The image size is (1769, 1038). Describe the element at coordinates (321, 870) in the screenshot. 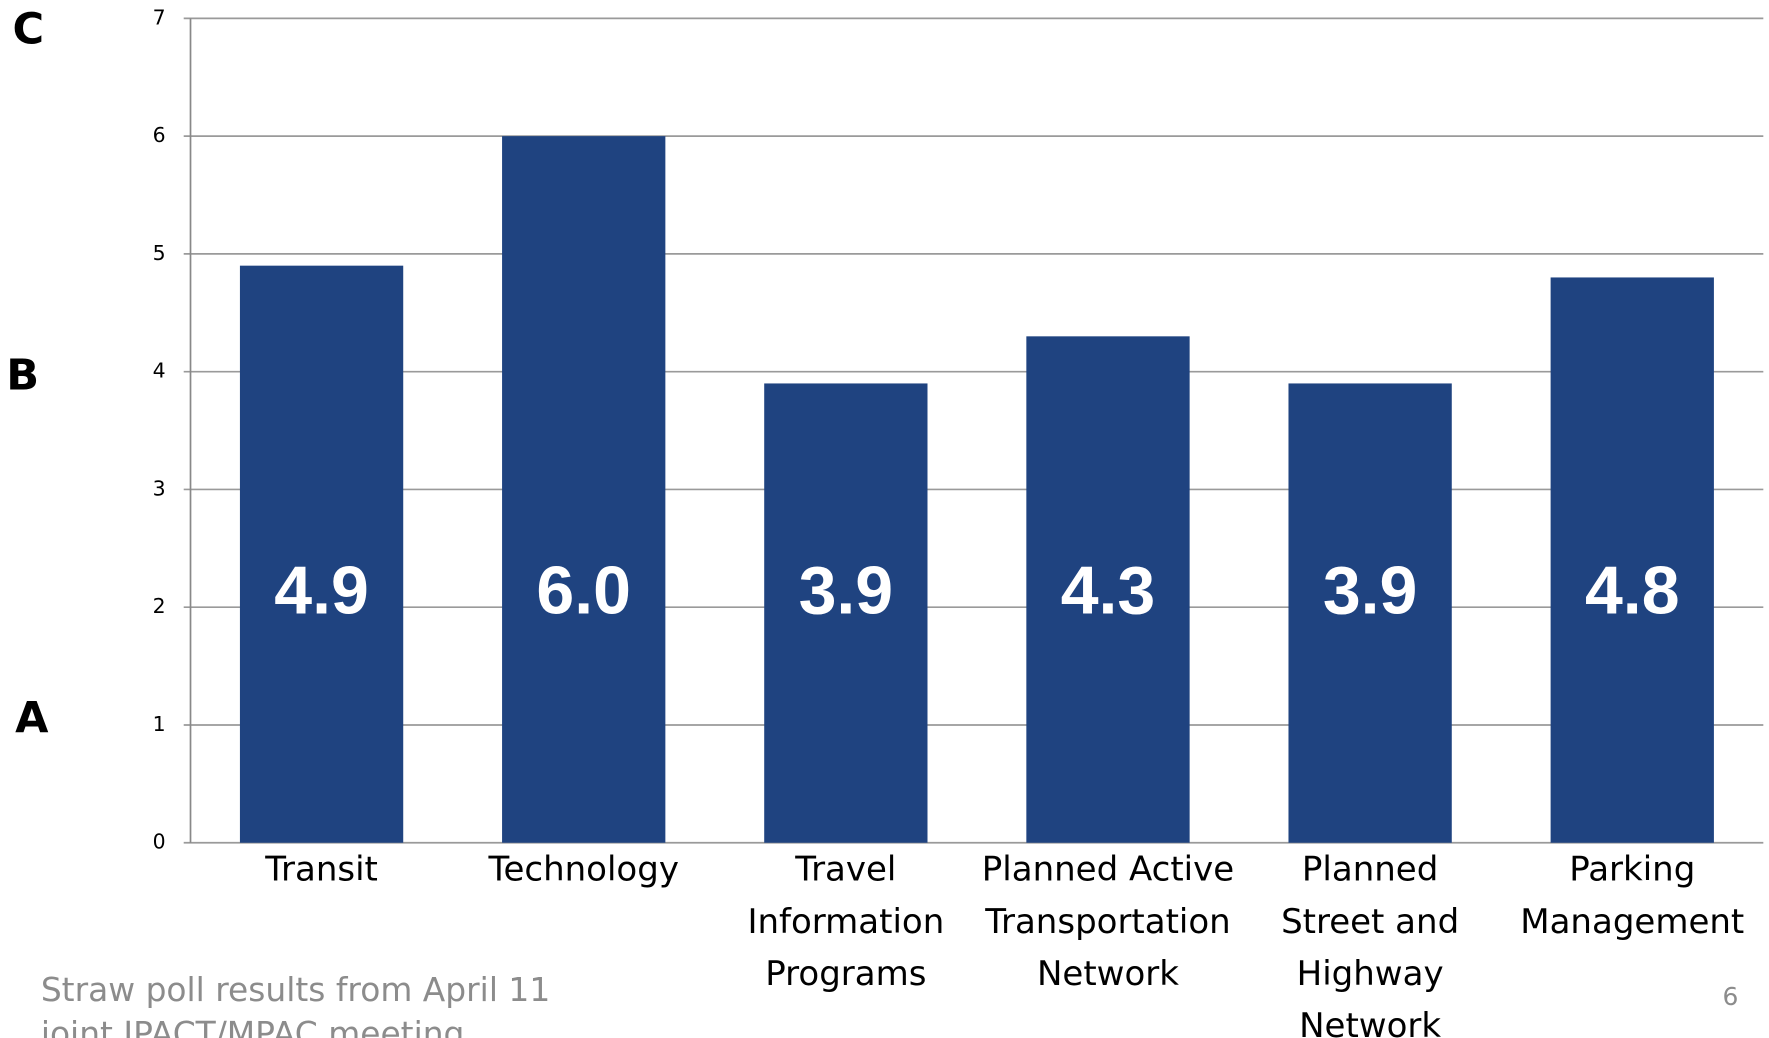

I see `x-tick-label: Transit` at that location.